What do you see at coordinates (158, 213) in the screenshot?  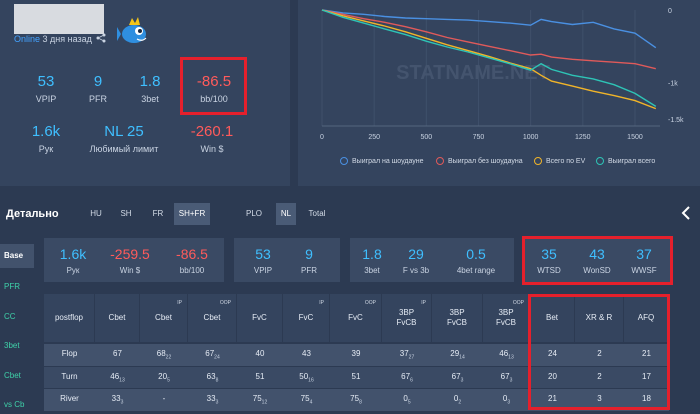 I see `tab-fr: FR` at bounding box center [158, 213].